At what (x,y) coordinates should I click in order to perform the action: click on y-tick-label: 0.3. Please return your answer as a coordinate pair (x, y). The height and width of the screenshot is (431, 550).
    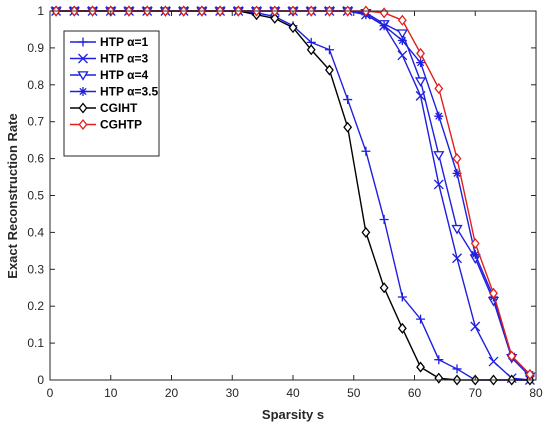
    Looking at the image, I should click on (35, 269).